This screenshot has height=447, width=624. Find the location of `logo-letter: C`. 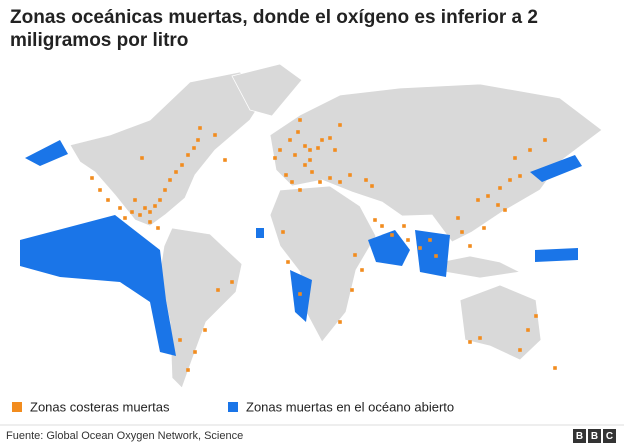

logo-letter: C is located at coordinates (609, 436).